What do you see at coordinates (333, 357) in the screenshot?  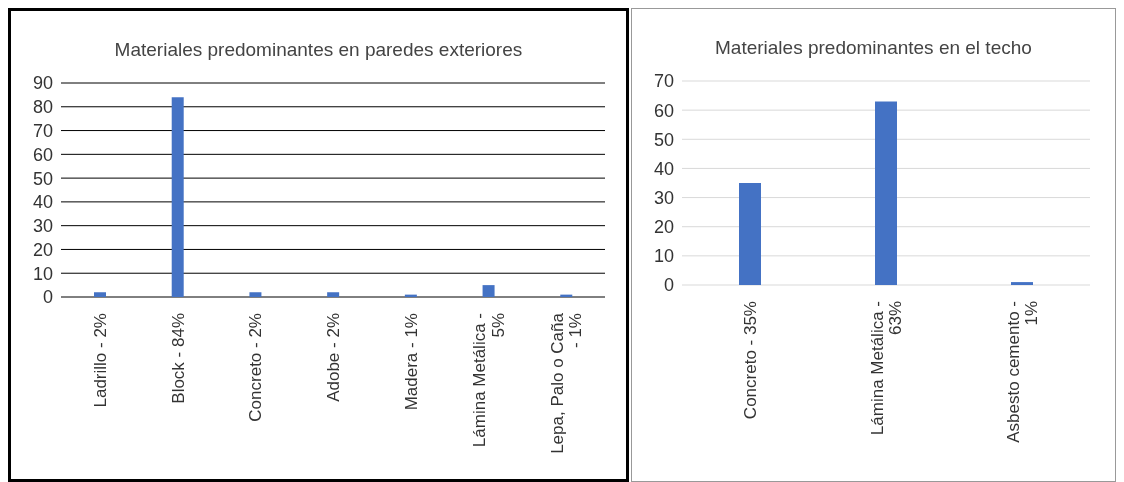 I see `x-tick-label: Adobe - 2%` at bounding box center [333, 357].